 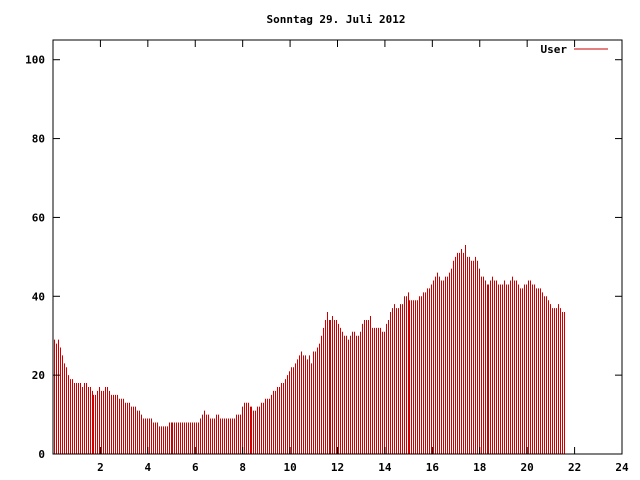 What do you see at coordinates (479, 467) in the screenshot?
I see `x-tick-label: 18` at bounding box center [479, 467].